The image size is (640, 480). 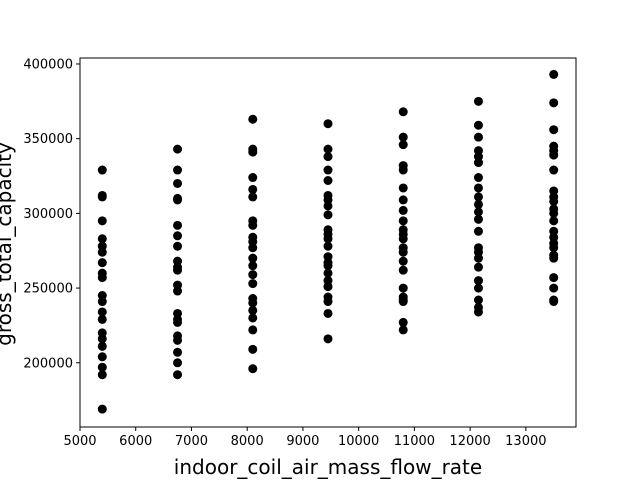 What do you see at coordinates (79, 441) in the screenshot?
I see `x-tick-label: 5000` at bounding box center [79, 441].